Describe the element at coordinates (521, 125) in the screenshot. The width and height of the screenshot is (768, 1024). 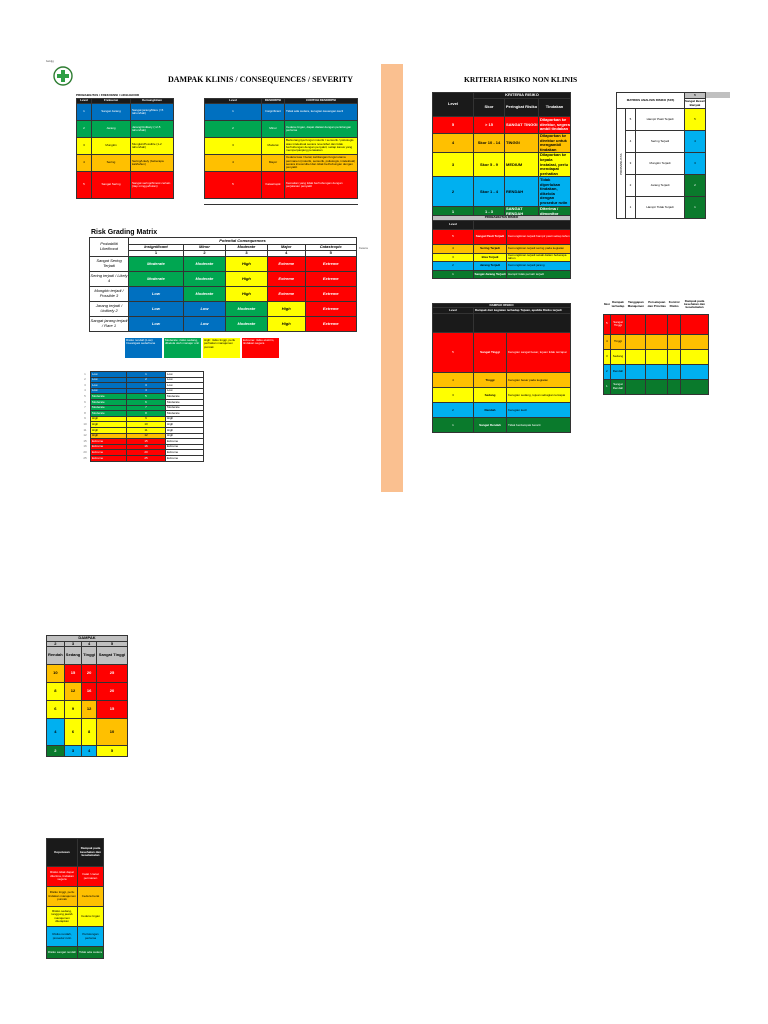
I see `criteria-rank: SANGAT TINGGI` at that location.